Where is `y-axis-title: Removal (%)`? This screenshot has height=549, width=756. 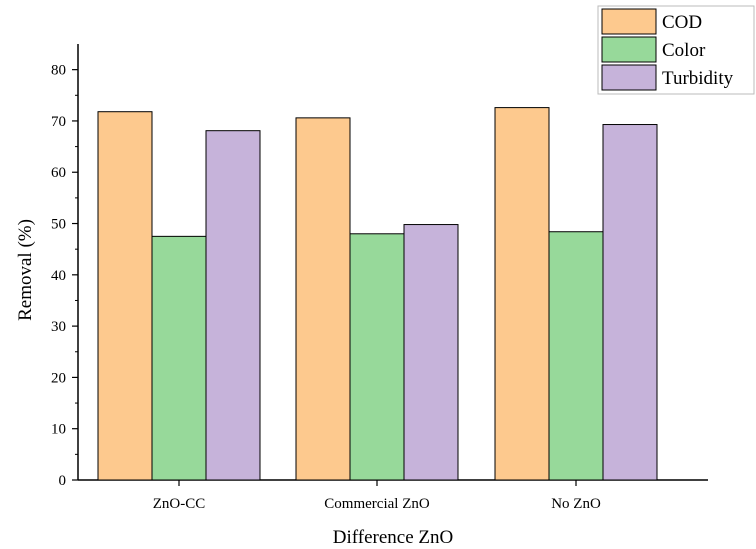 y-axis-title: Removal (%) is located at coordinates (25, 270).